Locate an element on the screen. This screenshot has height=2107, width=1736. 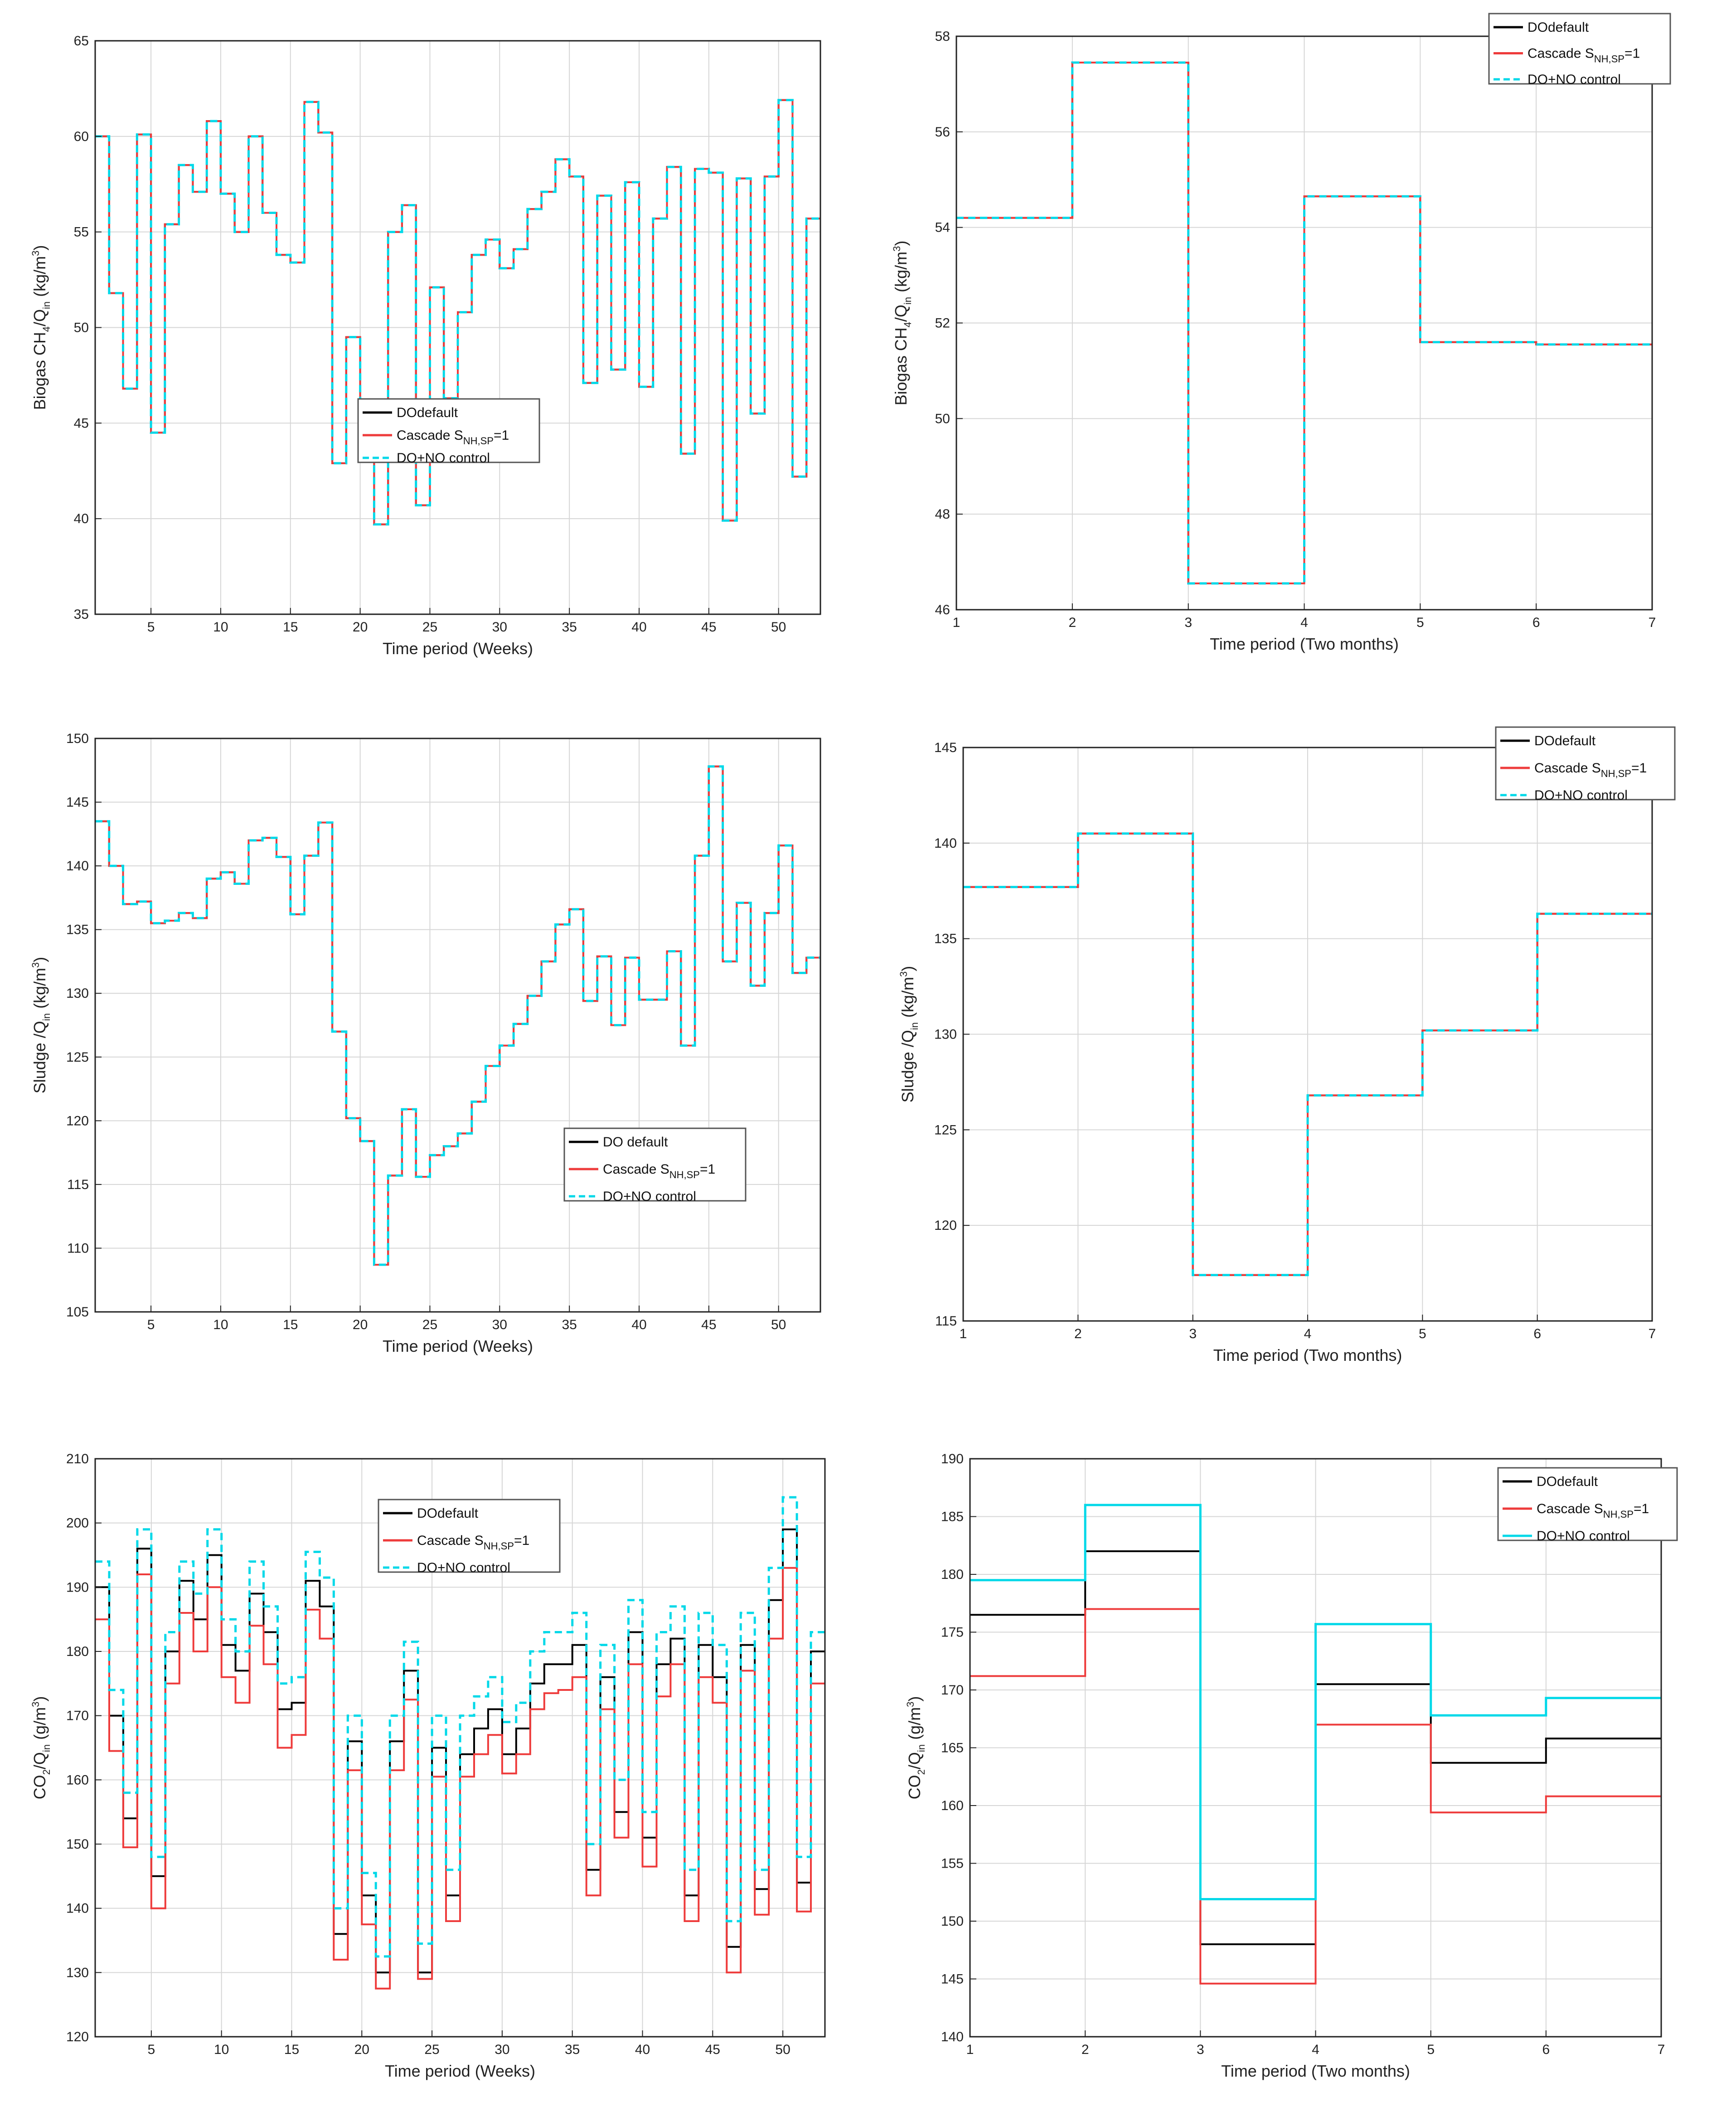
legend-entry-1: DO default is located at coordinates (635, 1142).